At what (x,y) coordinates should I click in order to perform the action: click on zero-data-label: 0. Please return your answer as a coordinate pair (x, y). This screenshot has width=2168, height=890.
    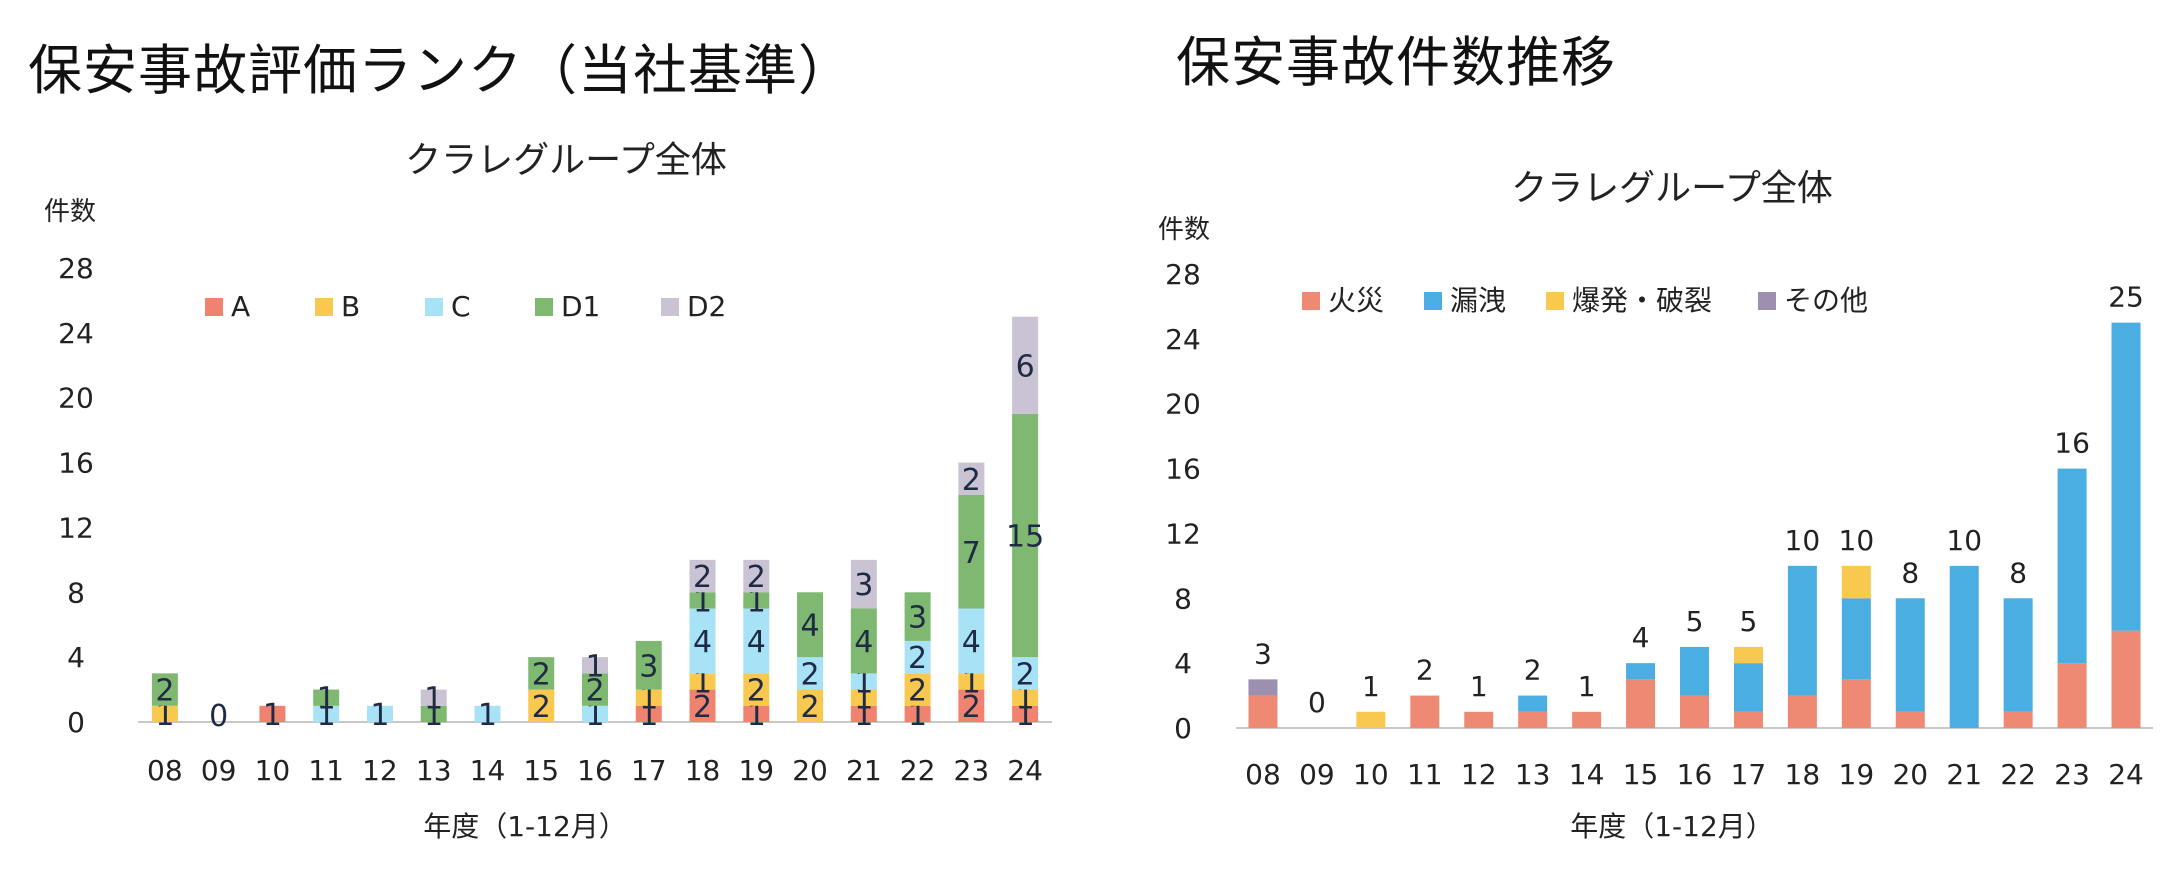
    Looking at the image, I should click on (218, 716).